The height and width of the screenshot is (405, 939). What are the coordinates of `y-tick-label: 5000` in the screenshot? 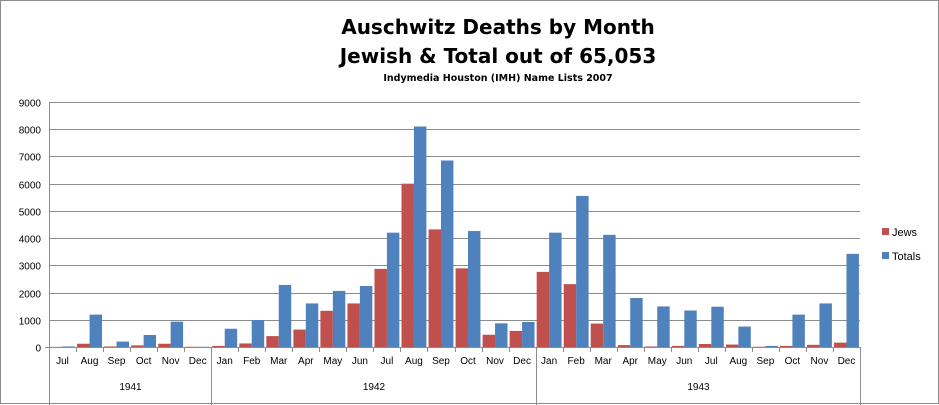 It's located at (30, 213).